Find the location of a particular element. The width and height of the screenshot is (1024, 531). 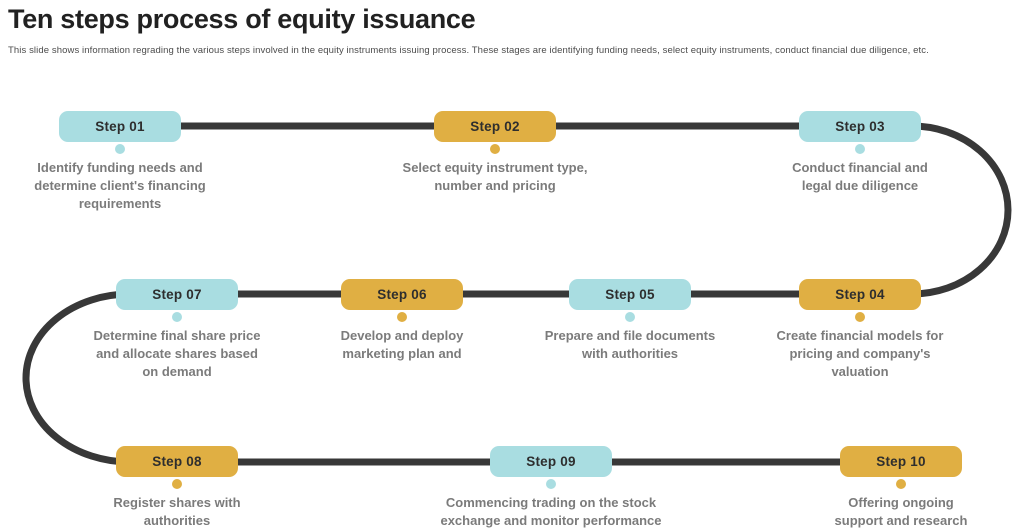

step-07-label: Step 07 is located at coordinates (177, 294).